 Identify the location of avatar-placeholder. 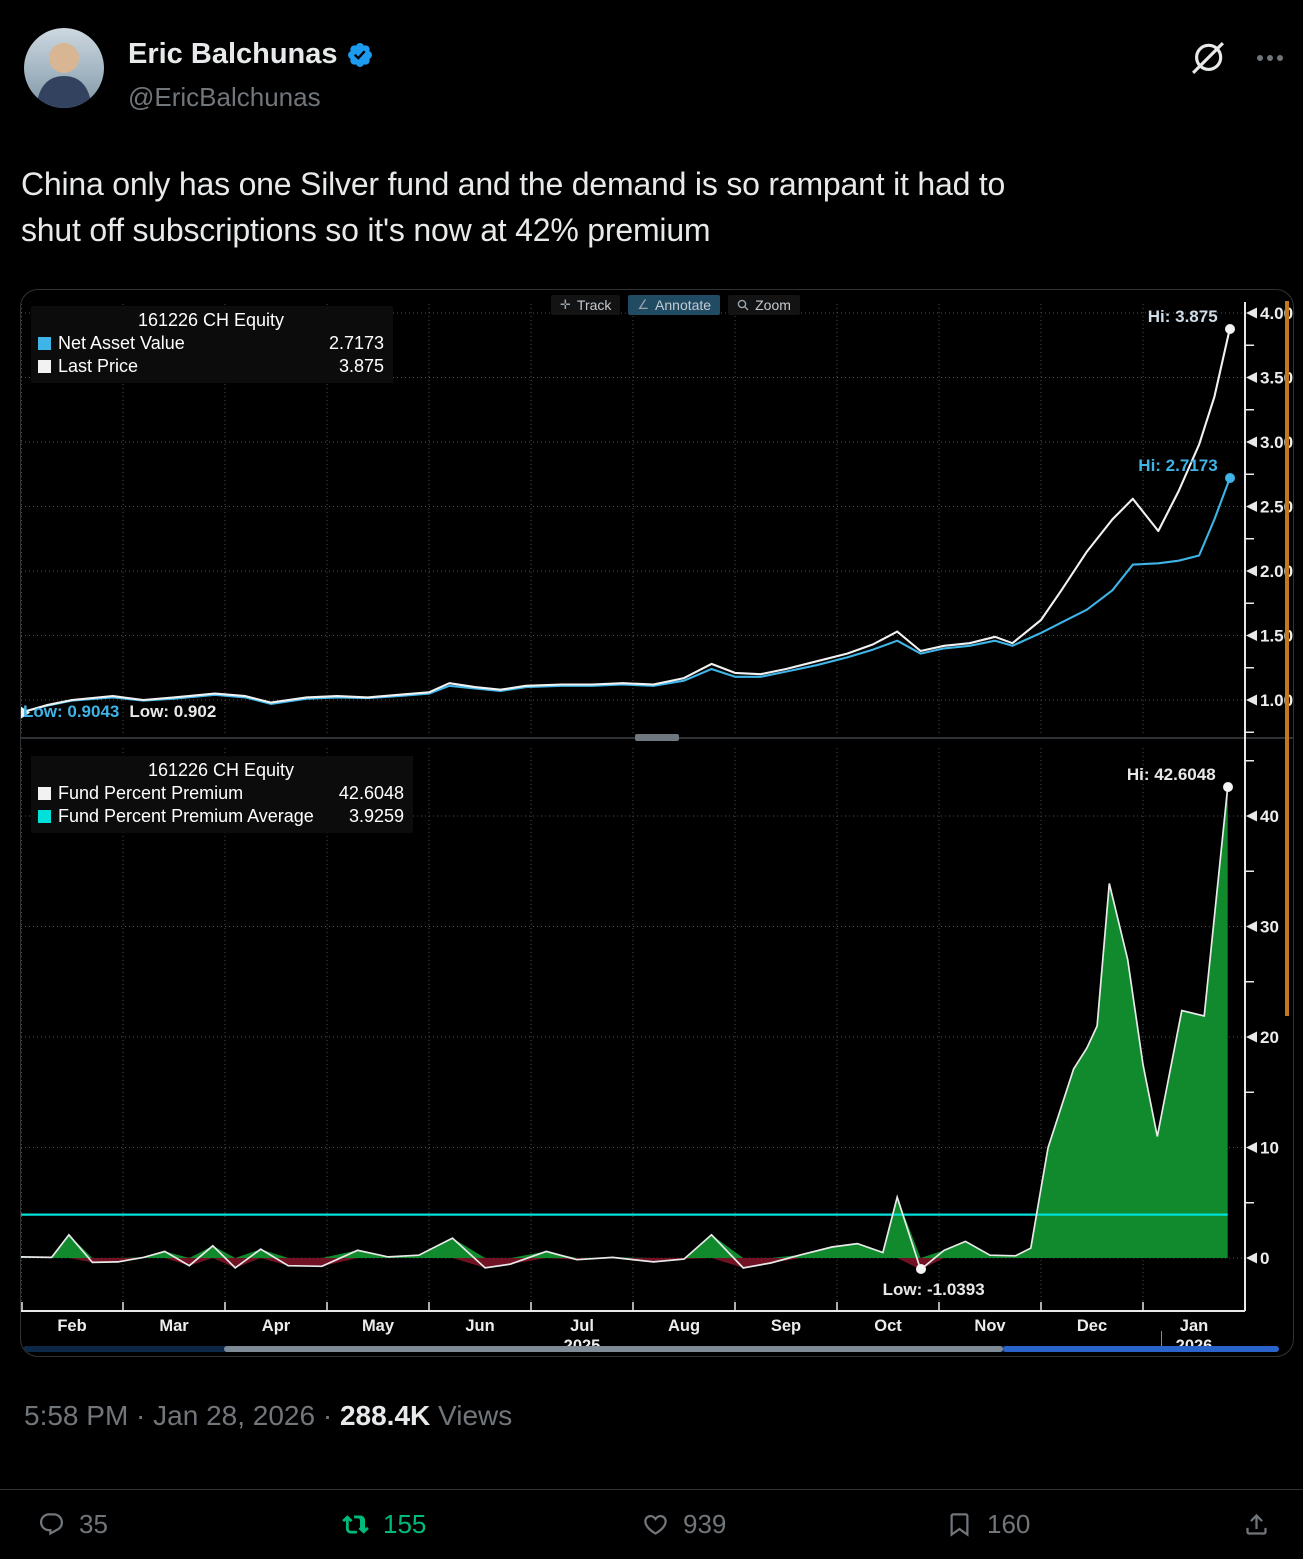
(64, 75).